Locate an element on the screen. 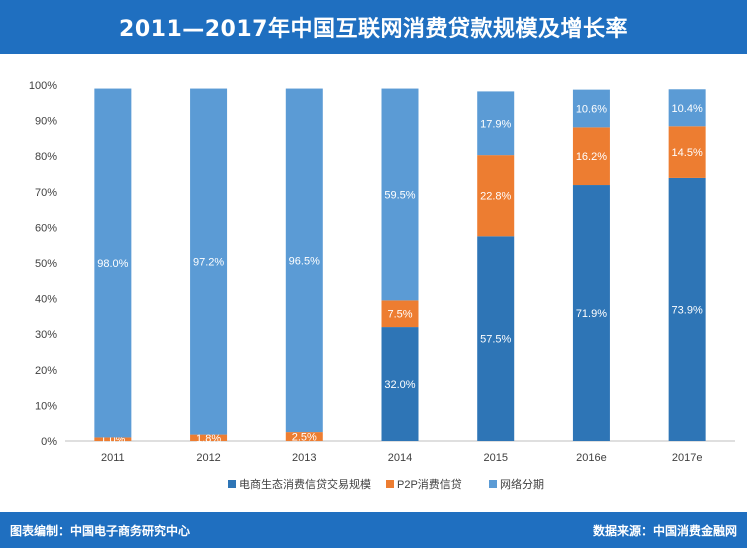 The width and height of the screenshot is (747, 548). data-label: 1.8% is located at coordinates (208, 439).